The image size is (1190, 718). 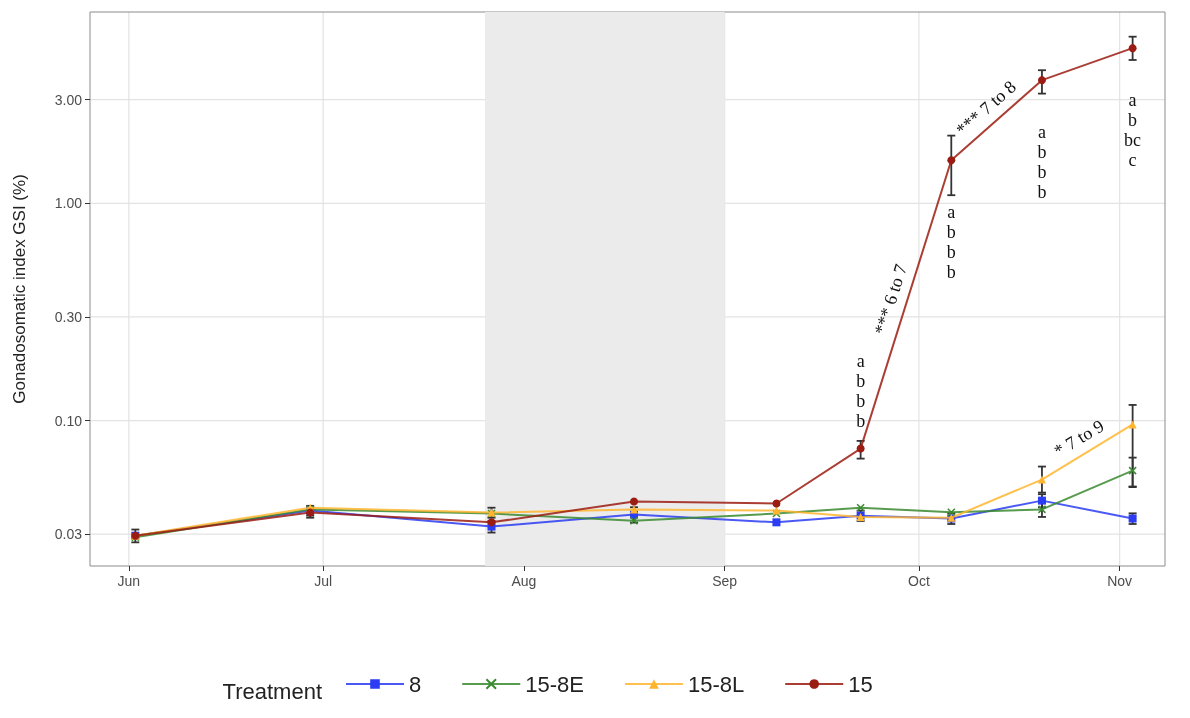 I want to click on y-axis-title: Gonadosomatic index GSI (%), so click(x=19, y=289).